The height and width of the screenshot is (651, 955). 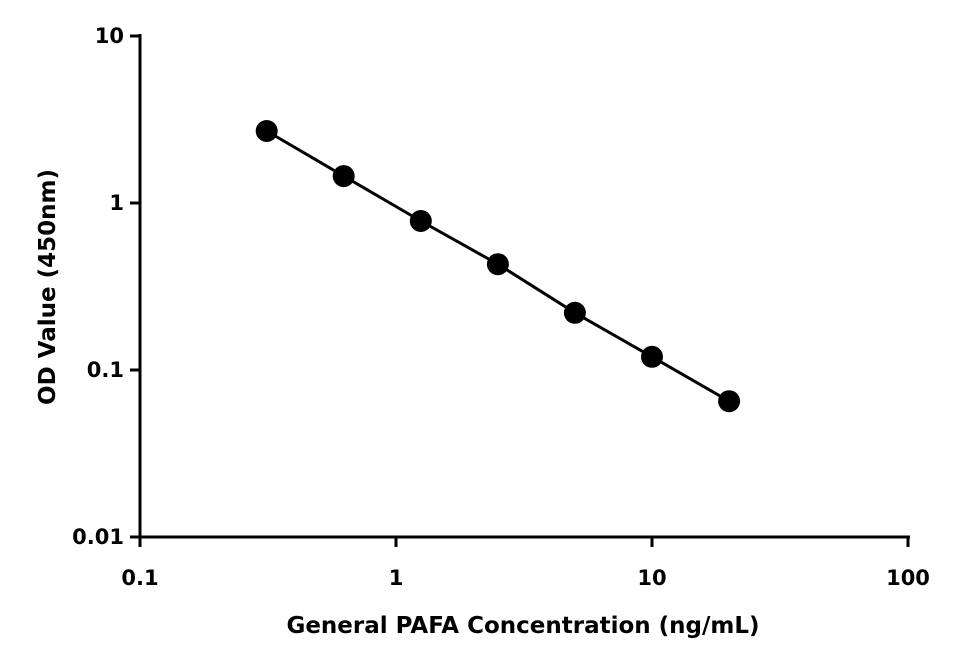 I want to click on x-tick-label: 0.1, so click(x=139, y=578).